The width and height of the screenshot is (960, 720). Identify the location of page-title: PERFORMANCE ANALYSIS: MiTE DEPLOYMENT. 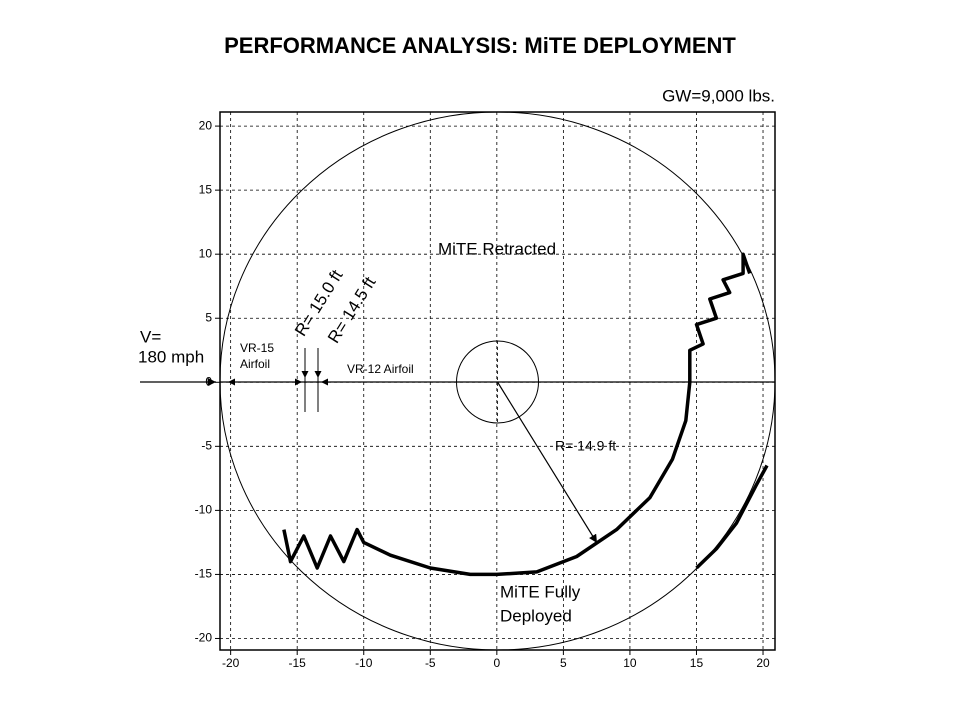
(480, 45).